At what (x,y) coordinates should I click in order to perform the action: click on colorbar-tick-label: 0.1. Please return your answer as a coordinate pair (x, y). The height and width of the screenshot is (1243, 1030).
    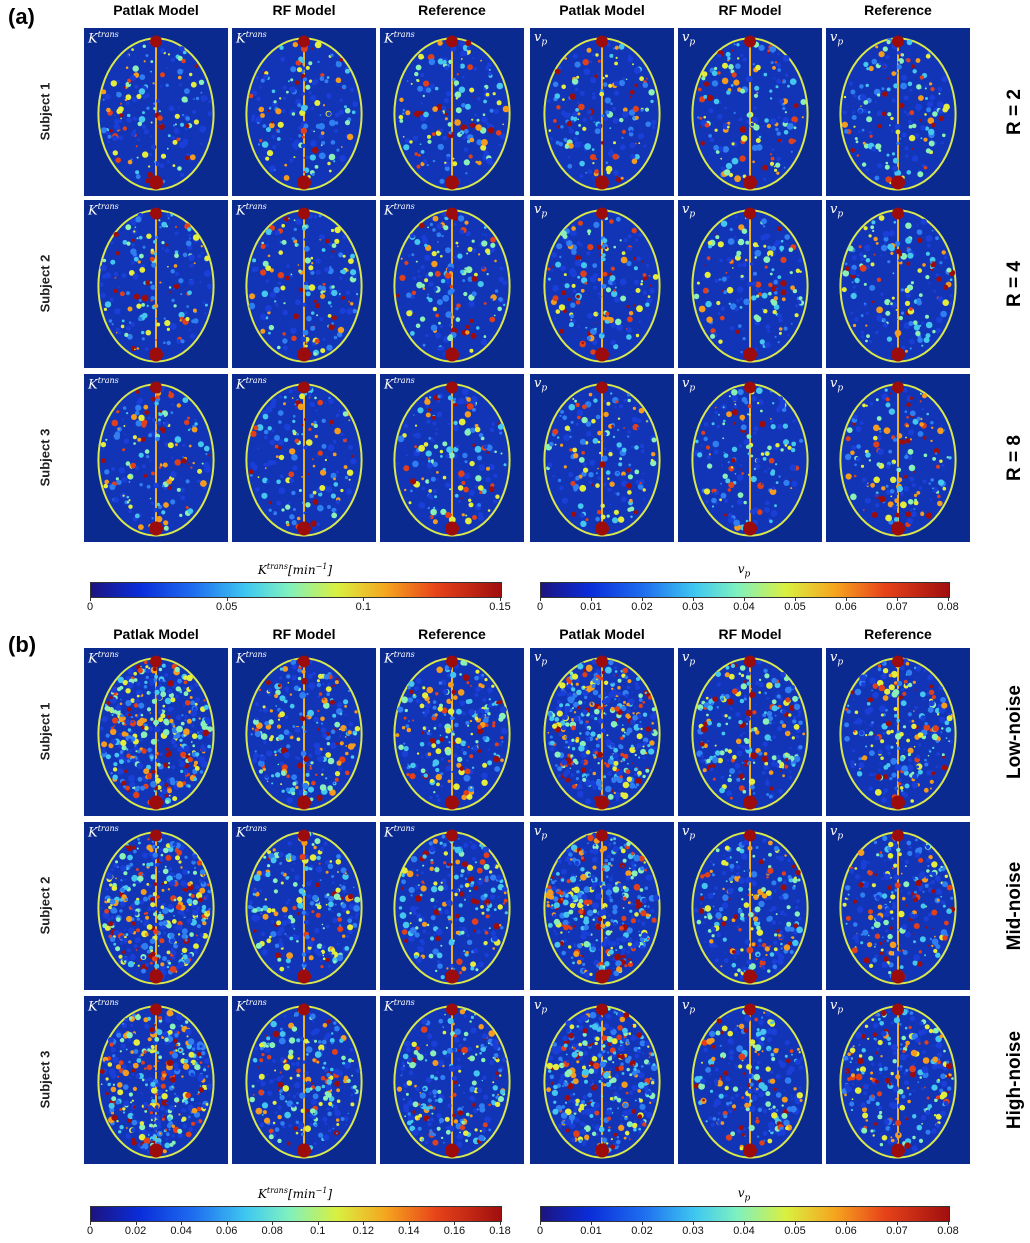
    Looking at the image, I should click on (363, 607).